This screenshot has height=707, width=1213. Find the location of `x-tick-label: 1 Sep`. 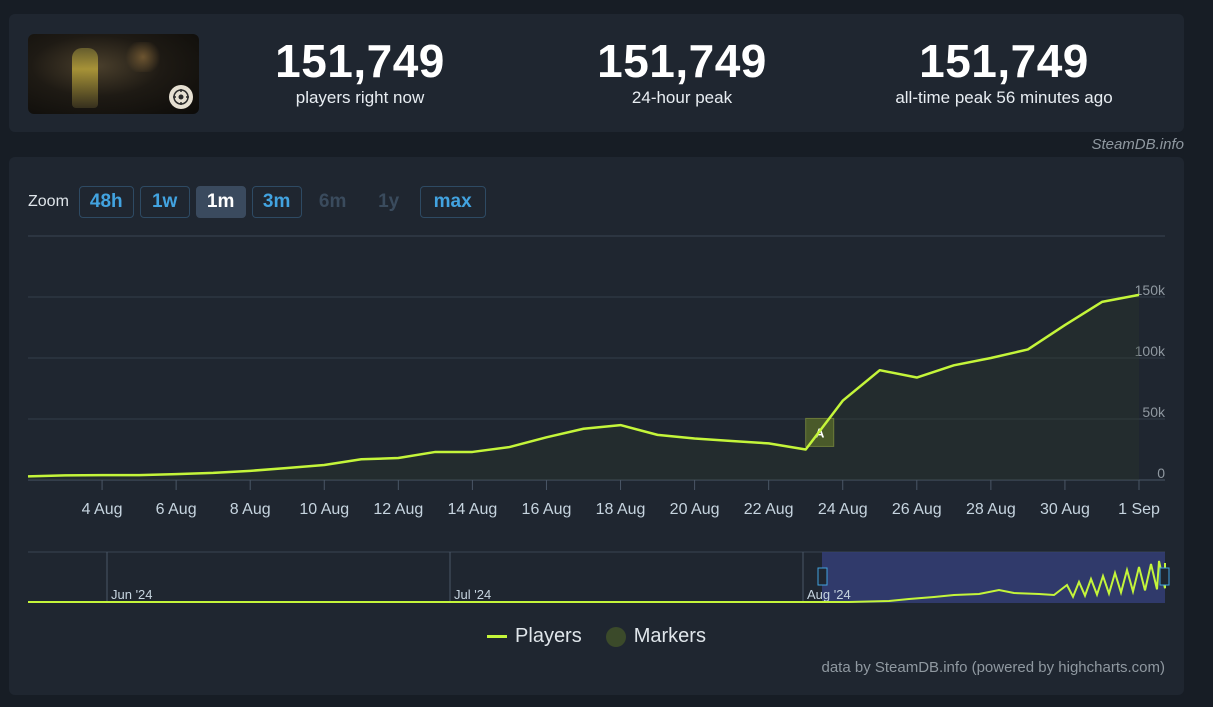

x-tick-label: 1 Sep is located at coordinates (1139, 509).